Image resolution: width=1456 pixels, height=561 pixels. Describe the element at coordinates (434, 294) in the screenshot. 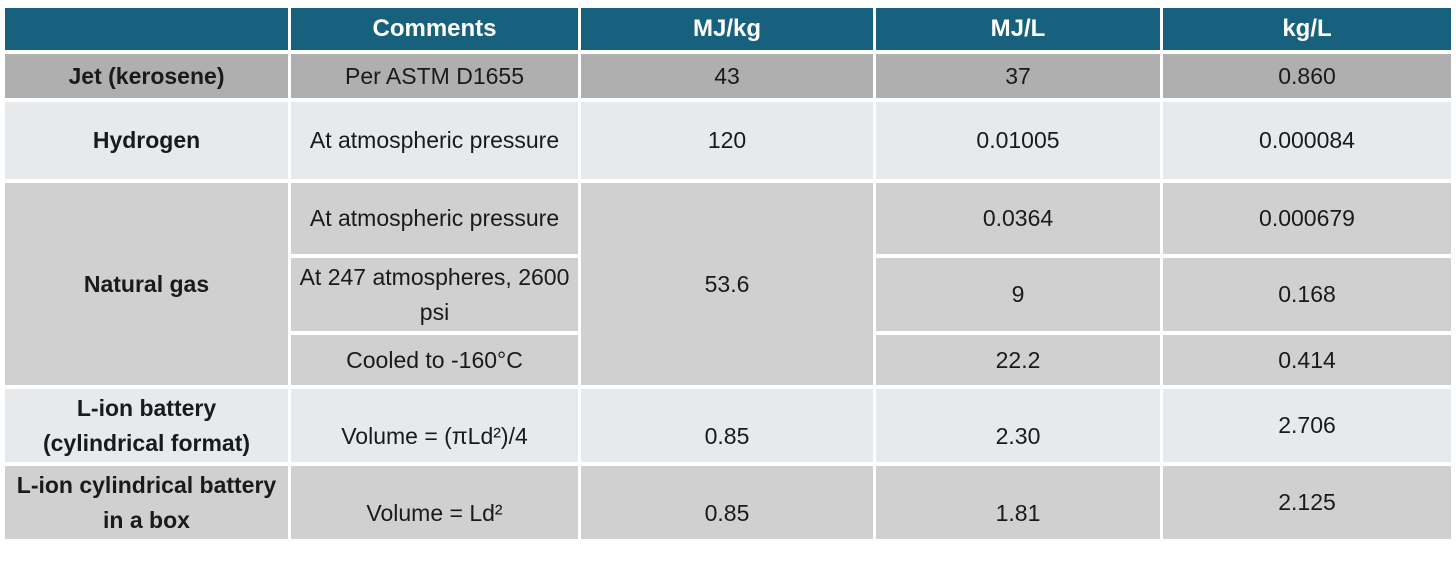

I see `natural-gas-comment-compressed-cell: At 247 atmospheres, 2600 psi` at that location.